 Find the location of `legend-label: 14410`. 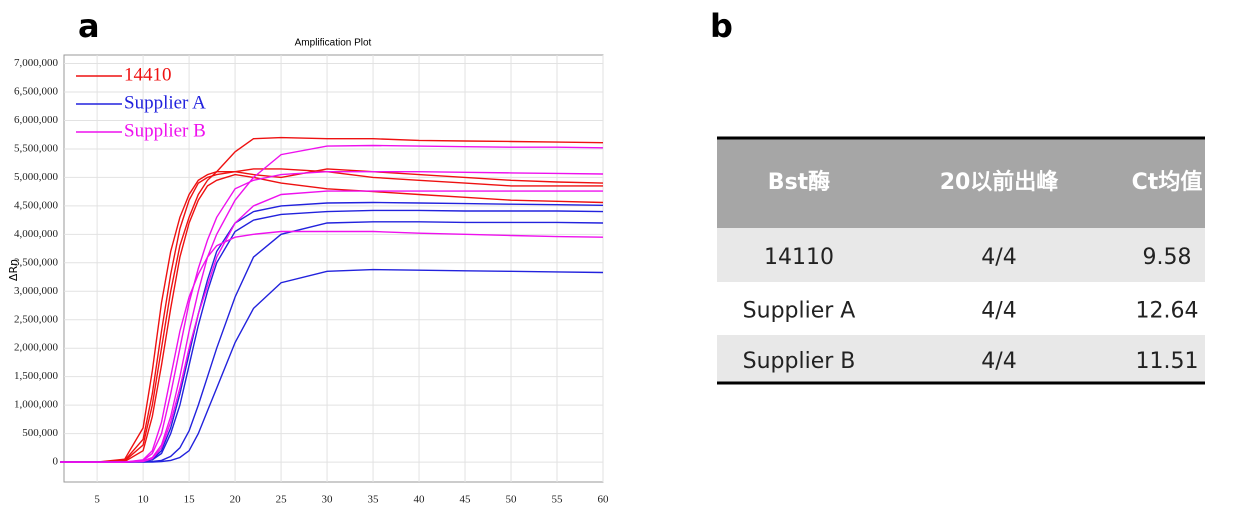

legend-label: 14410 is located at coordinates (148, 74).